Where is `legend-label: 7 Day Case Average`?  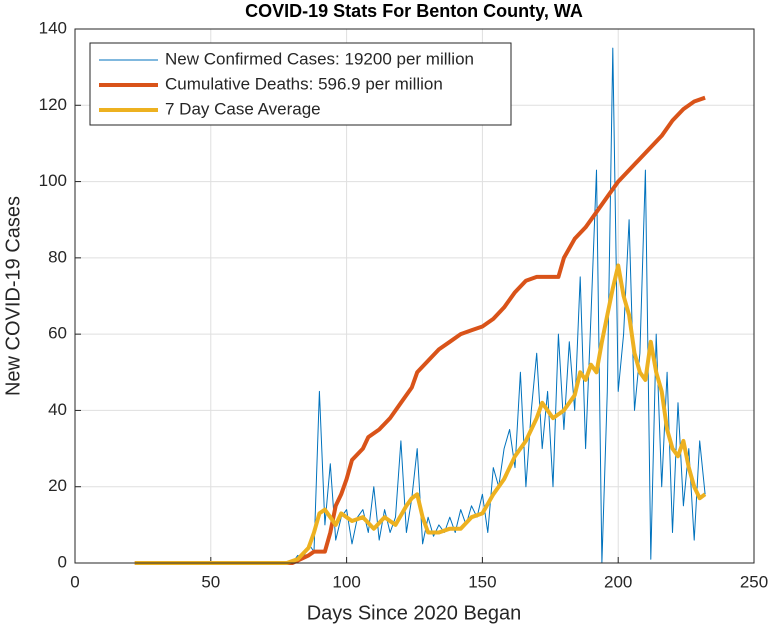
legend-label: 7 Day Case Average is located at coordinates (243, 108).